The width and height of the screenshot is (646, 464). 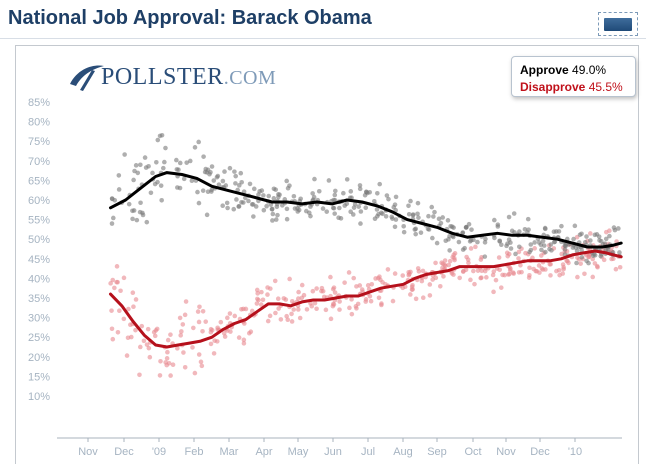 I want to click on legend-disapprove: Disapprove 45.5%, so click(x=577, y=87).